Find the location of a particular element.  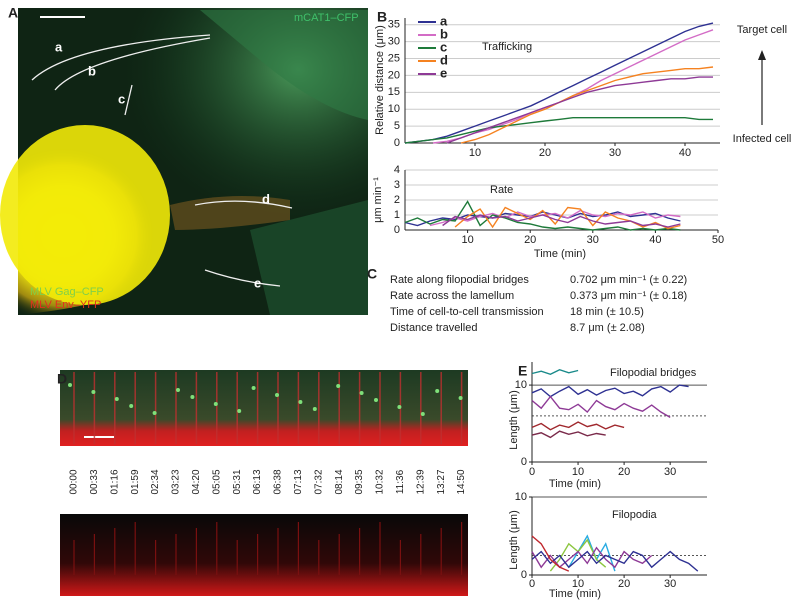

chart-title: Filopodial bridges is located at coordinates (653, 373).